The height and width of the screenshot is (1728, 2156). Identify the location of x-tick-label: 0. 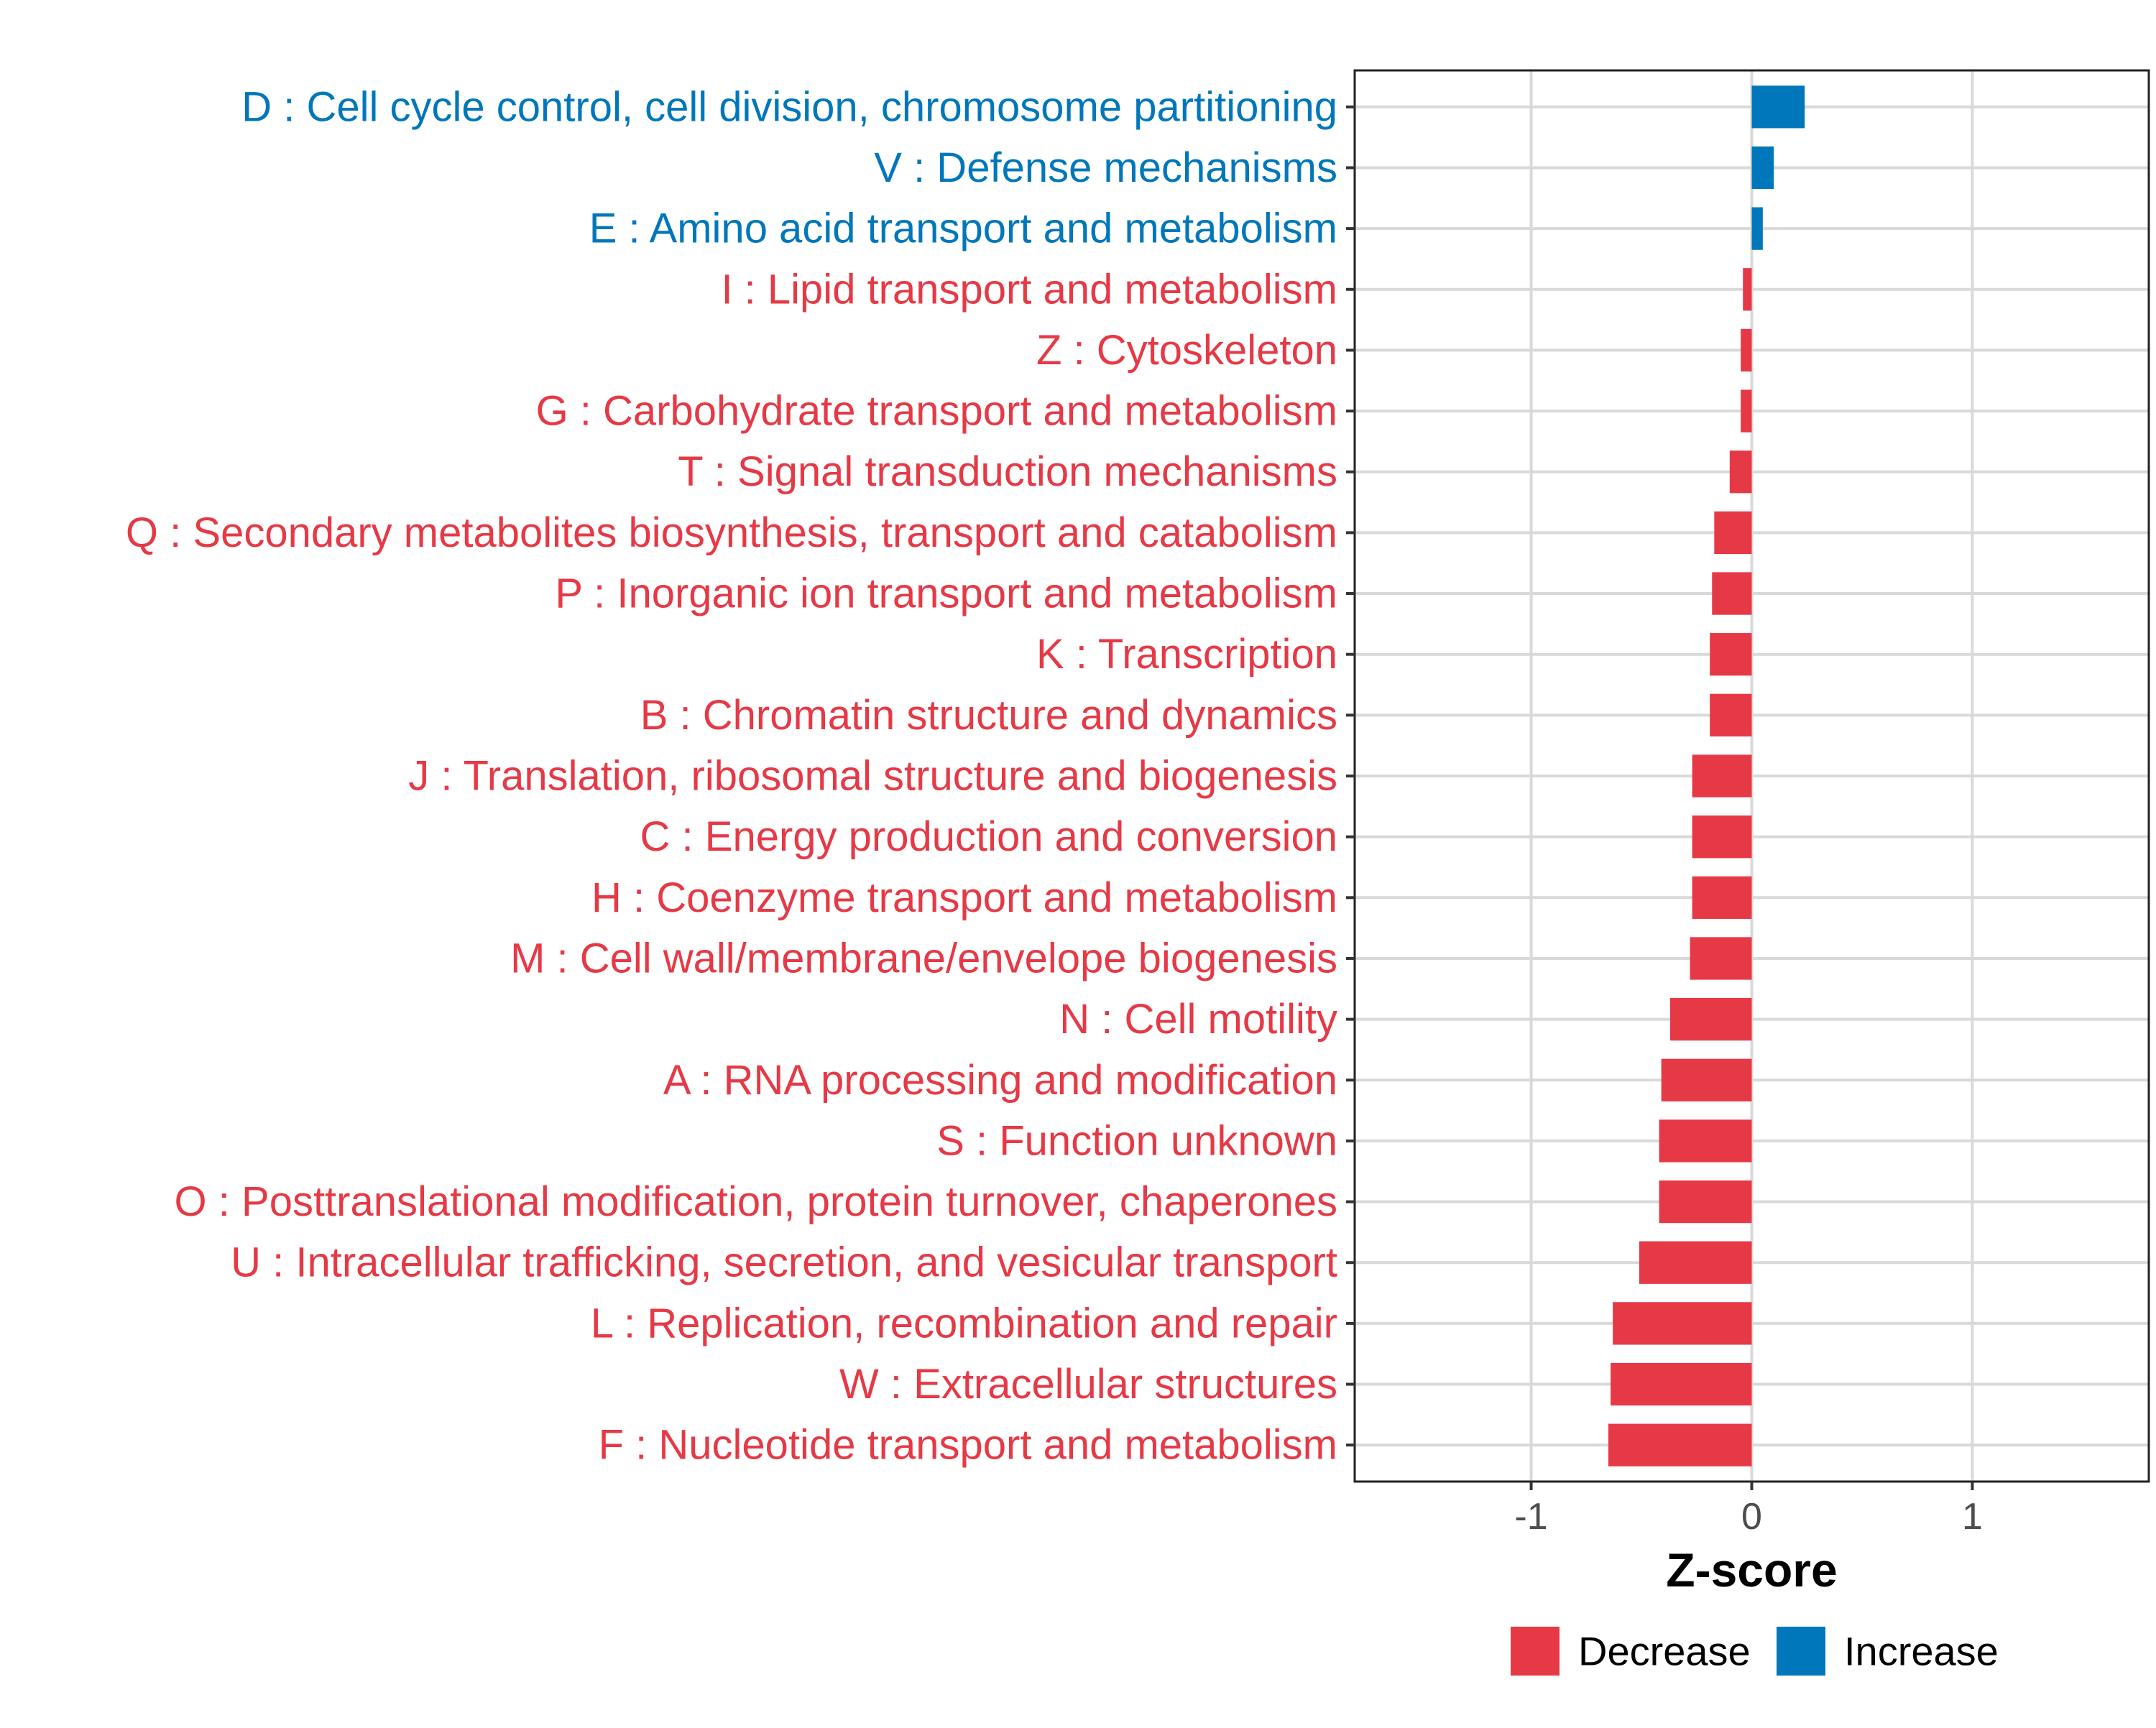
(1752, 1517).